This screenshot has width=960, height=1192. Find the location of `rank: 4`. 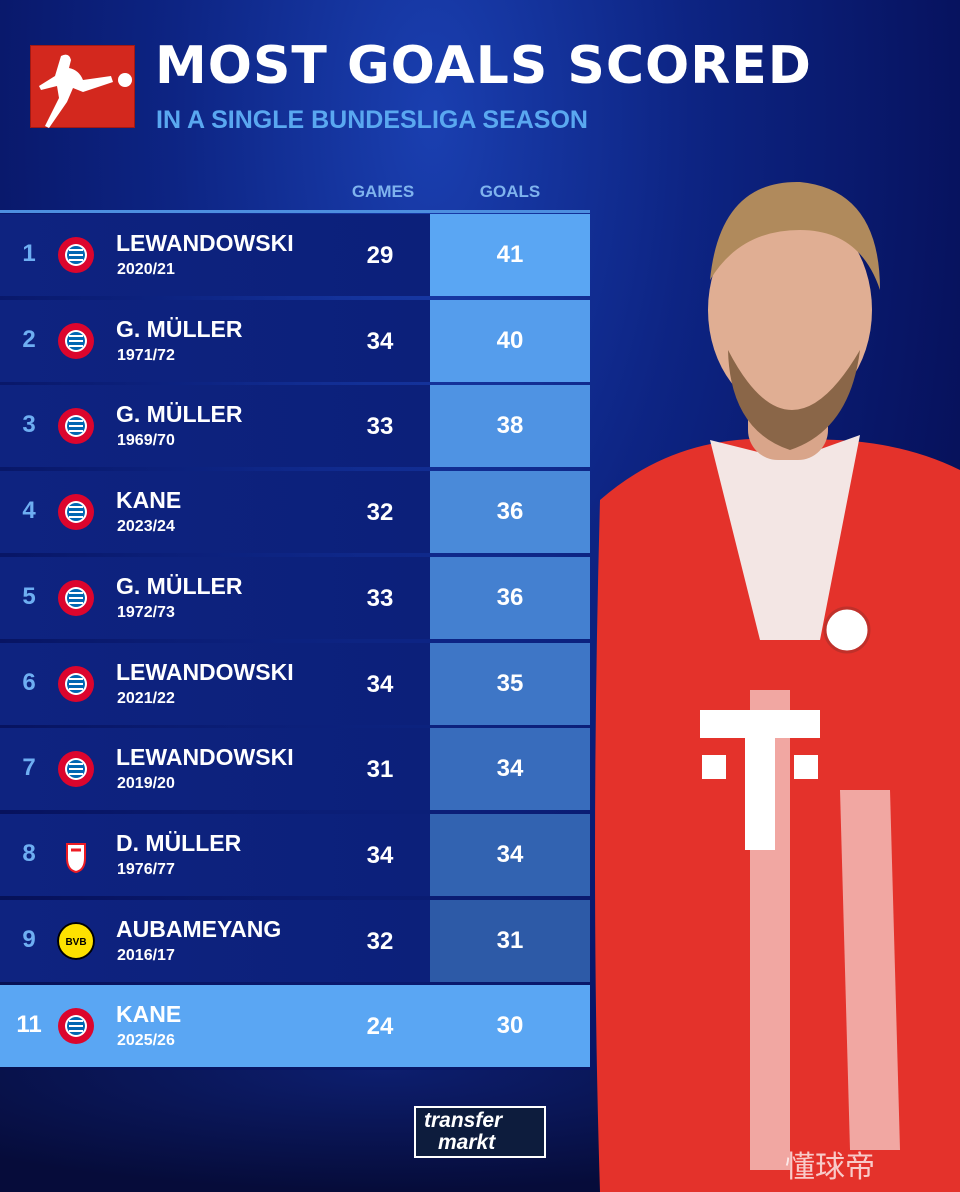

rank: 4 is located at coordinates (29, 511).